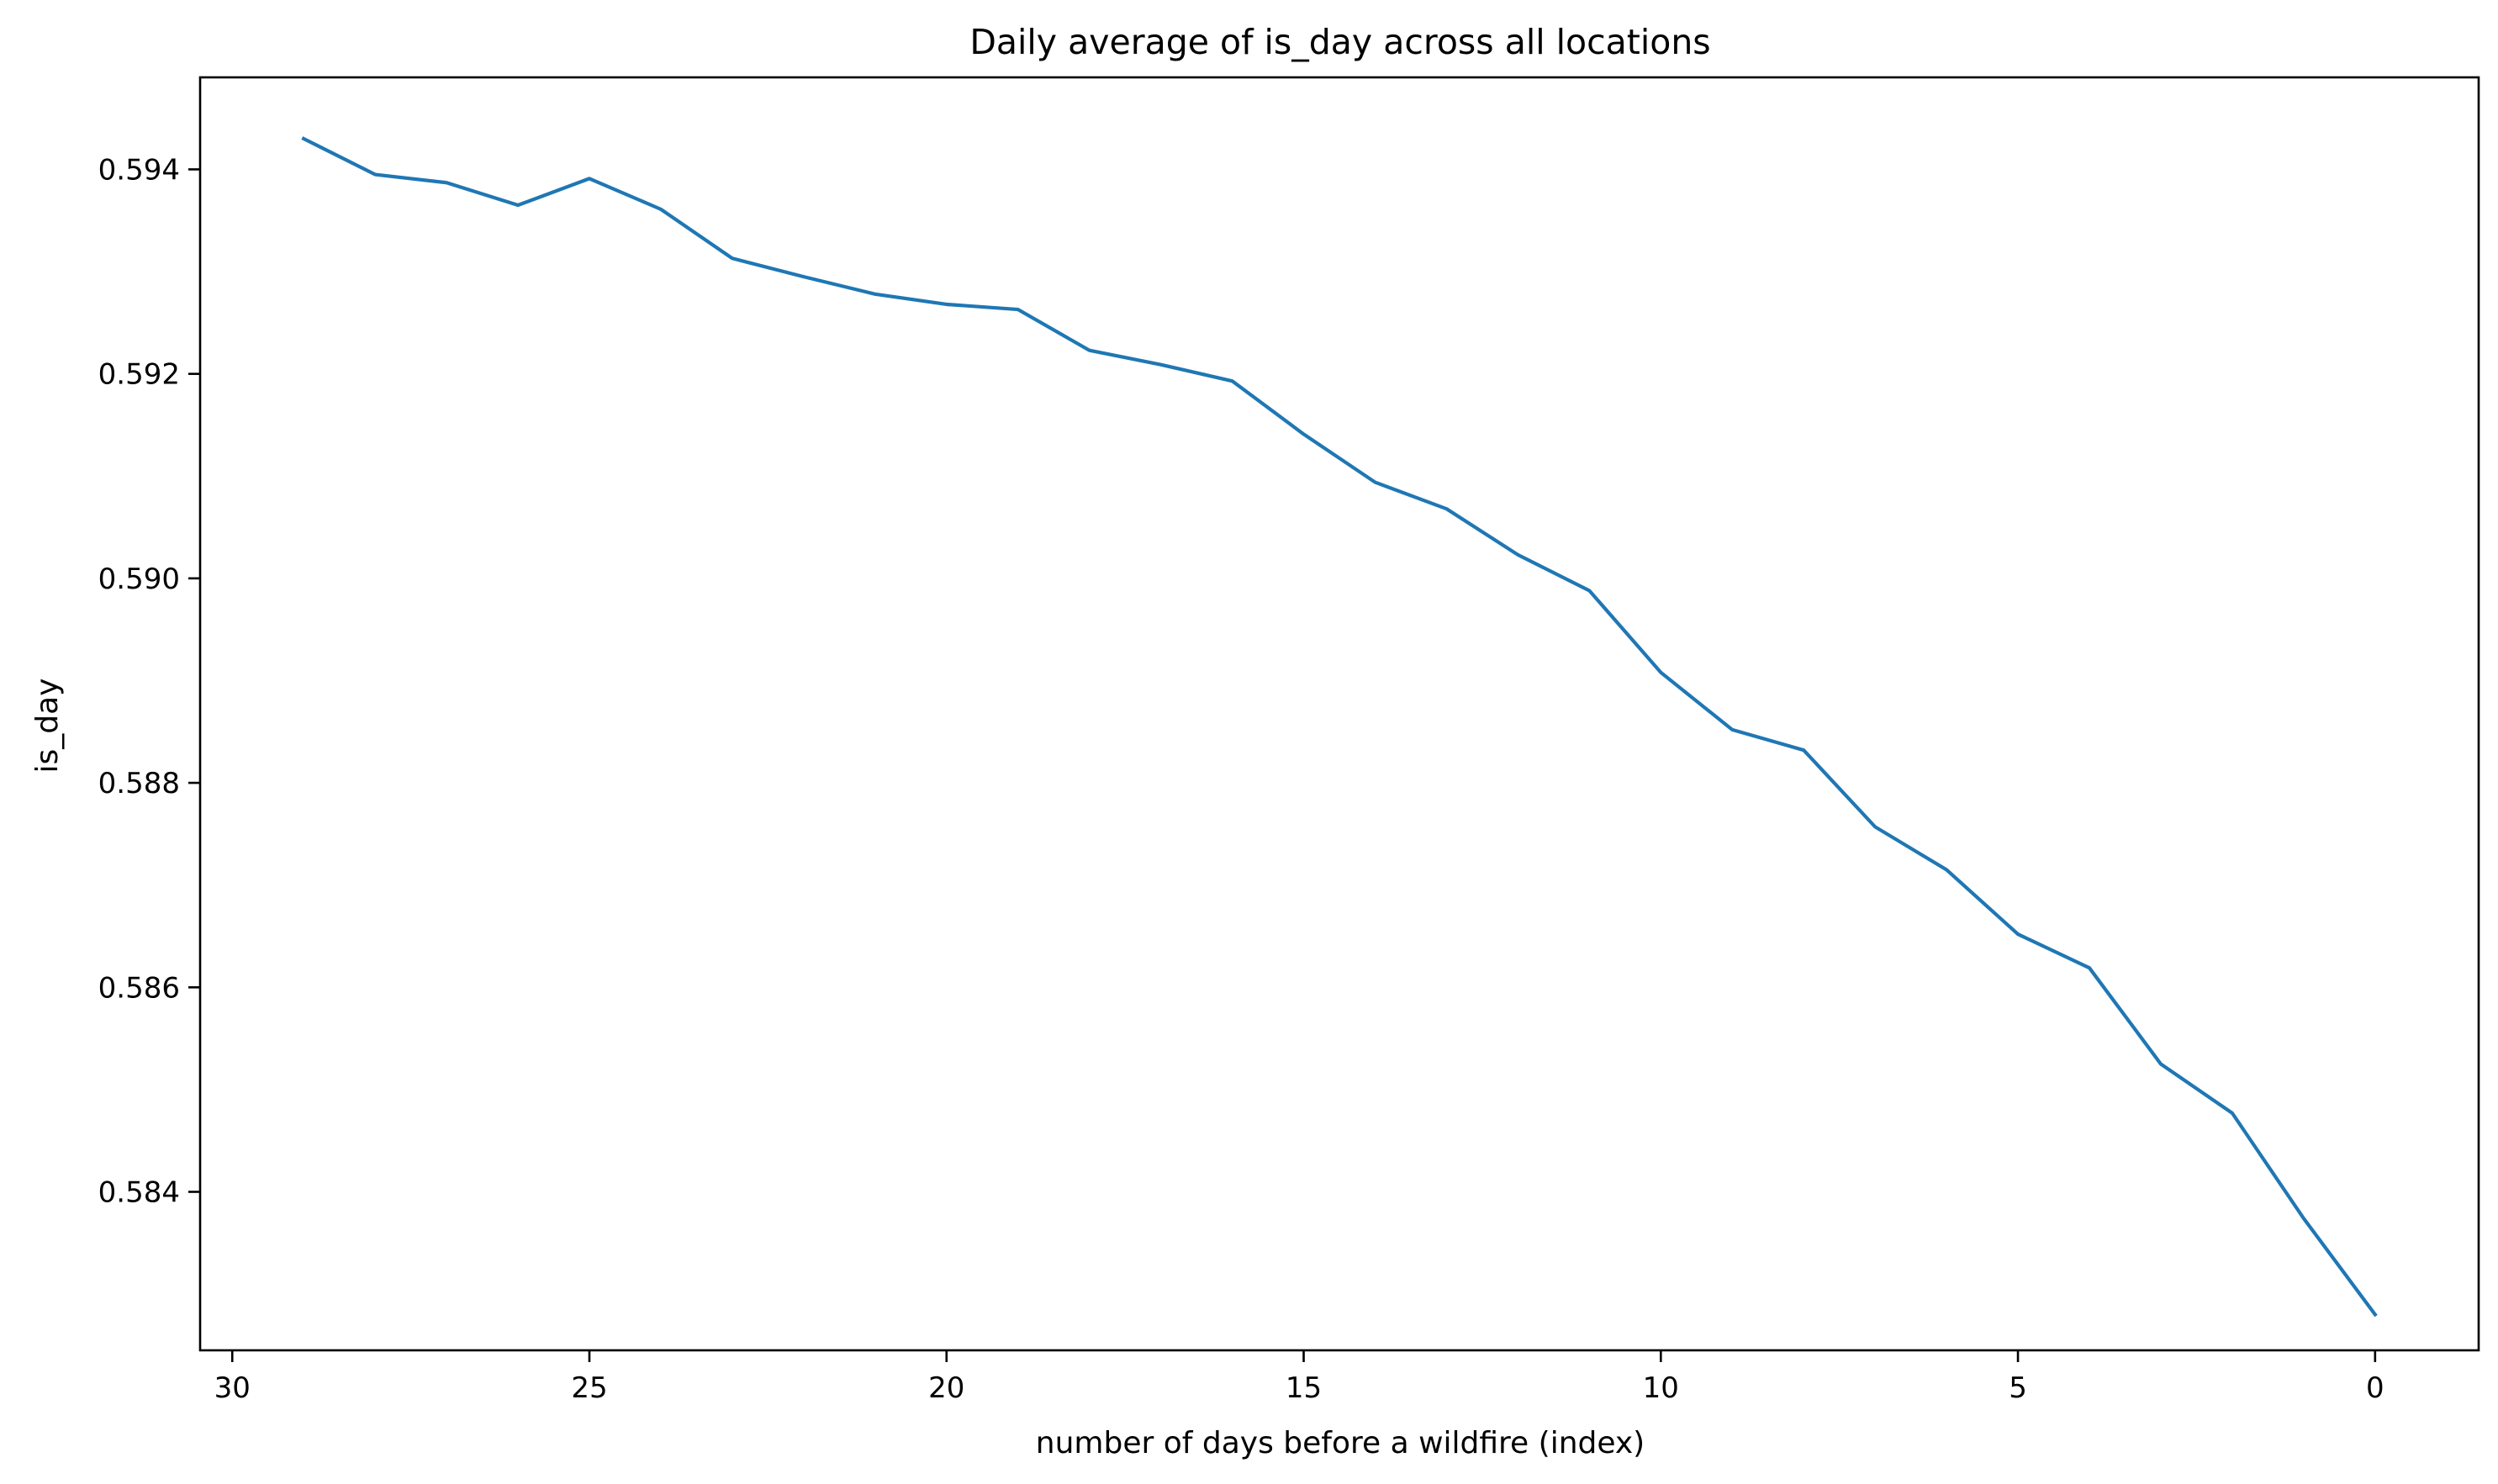 This screenshot has width=2498, height=1484. I want to click on x-tick-label: 15, so click(1304, 1388).